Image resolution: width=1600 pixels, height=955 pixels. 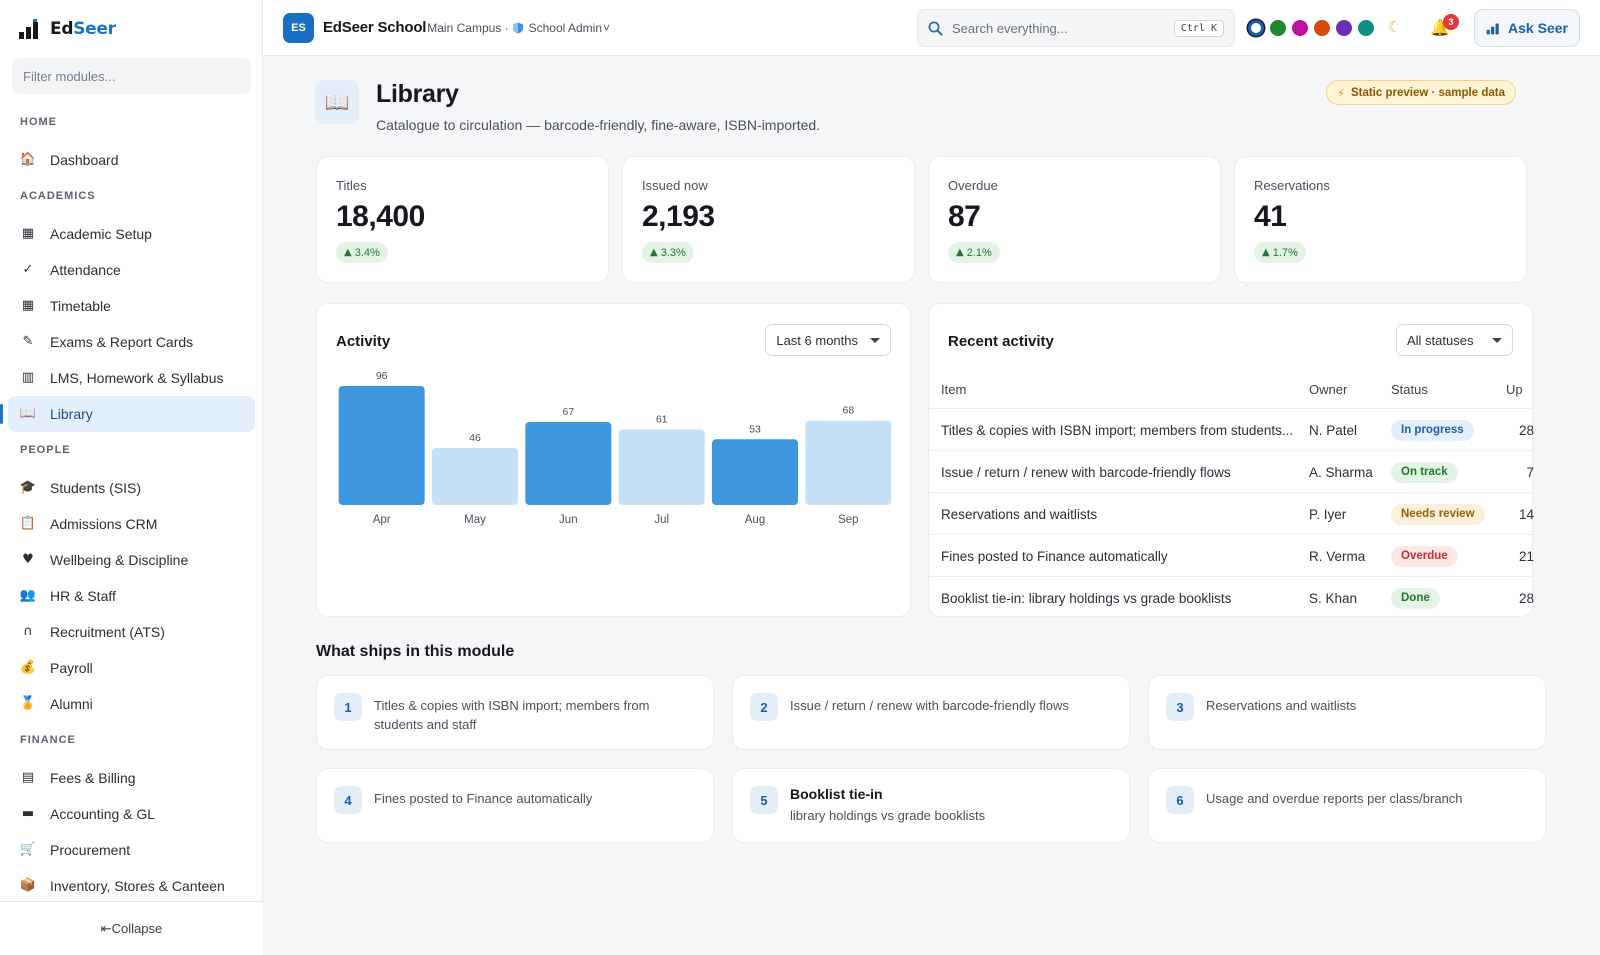 I want to click on table-header-row: Item Owner Status Up, so click(x=1231, y=389).